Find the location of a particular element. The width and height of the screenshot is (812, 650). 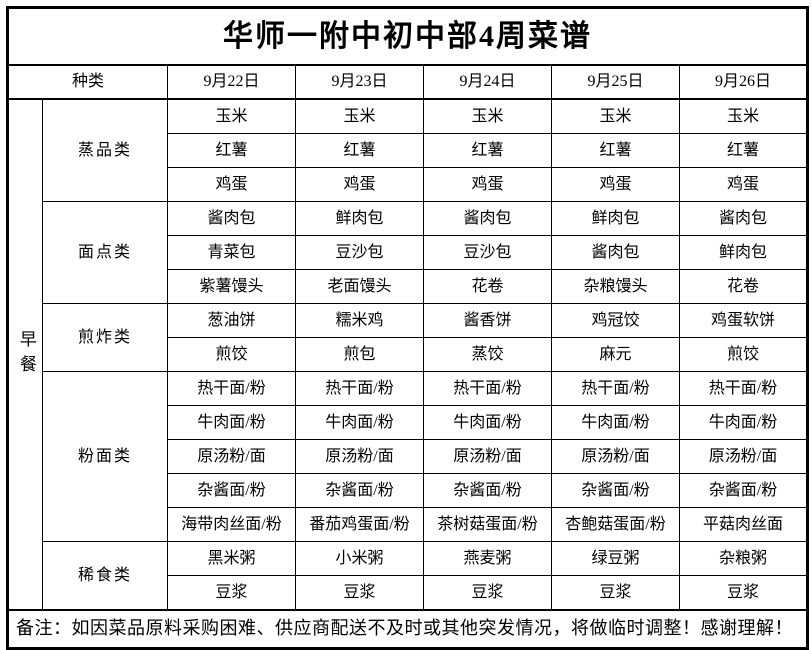

header-date-5: 9月26日 is located at coordinates (743, 82).